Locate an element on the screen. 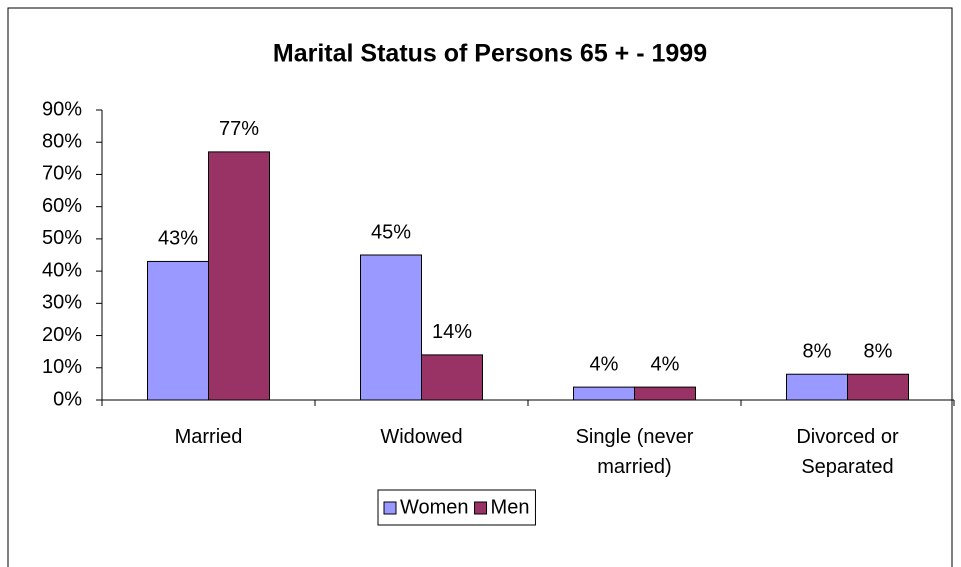 The height and width of the screenshot is (567, 961). y-tick-label: 80% is located at coordinates (62, 142).